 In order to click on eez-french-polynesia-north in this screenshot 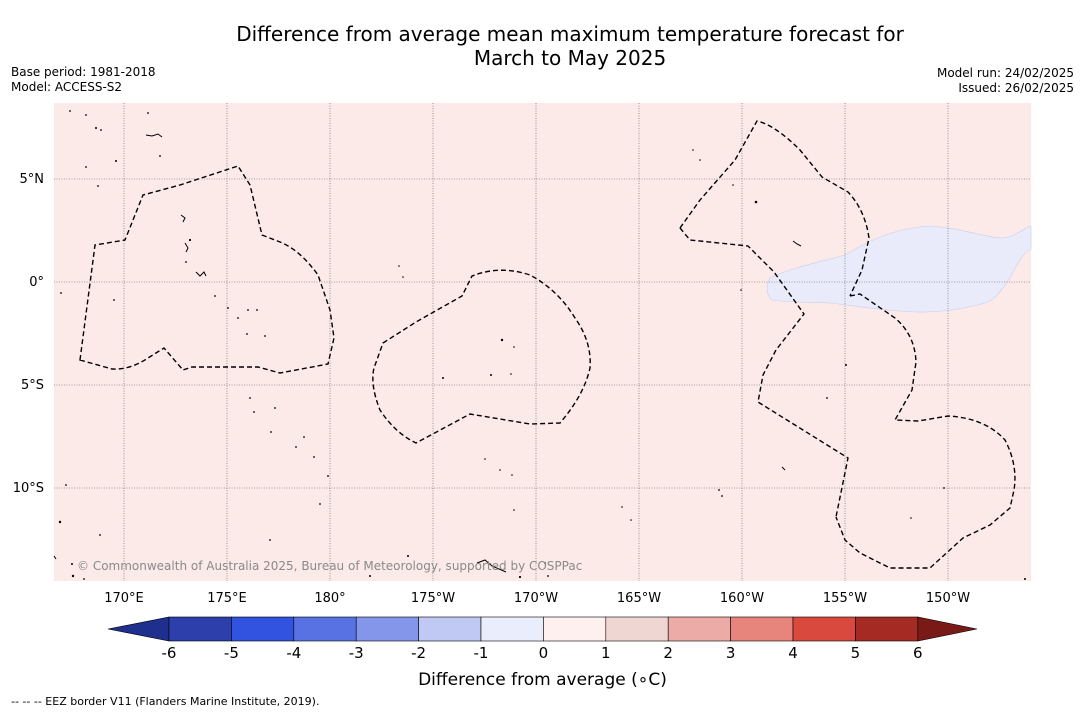, I will do `click(925, 431)`.